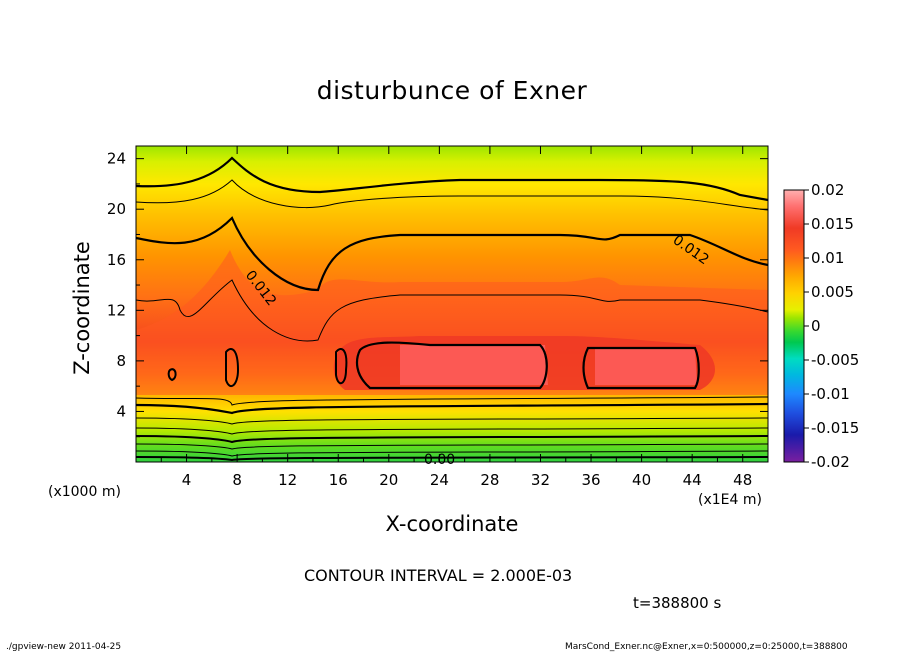 The height and width of the screenshot is (654, 904). Describe the element at coordinates (692, 480) in the screenshot. I see `x-tick-label: 44` at that location.